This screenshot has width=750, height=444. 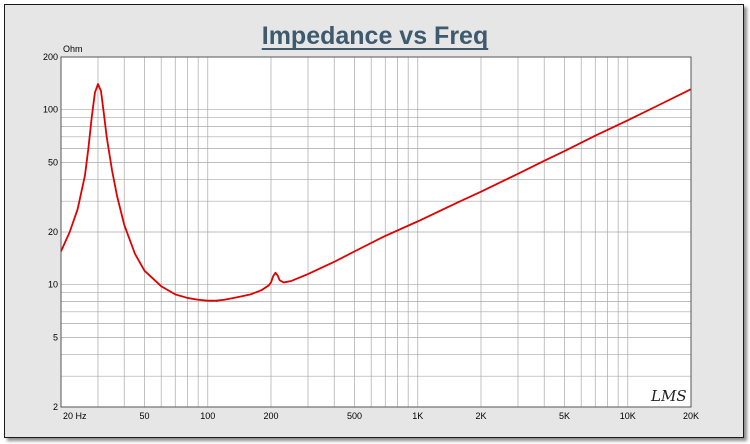 I want to click on x-tick-label: 1K, so click(x=417, y=416).